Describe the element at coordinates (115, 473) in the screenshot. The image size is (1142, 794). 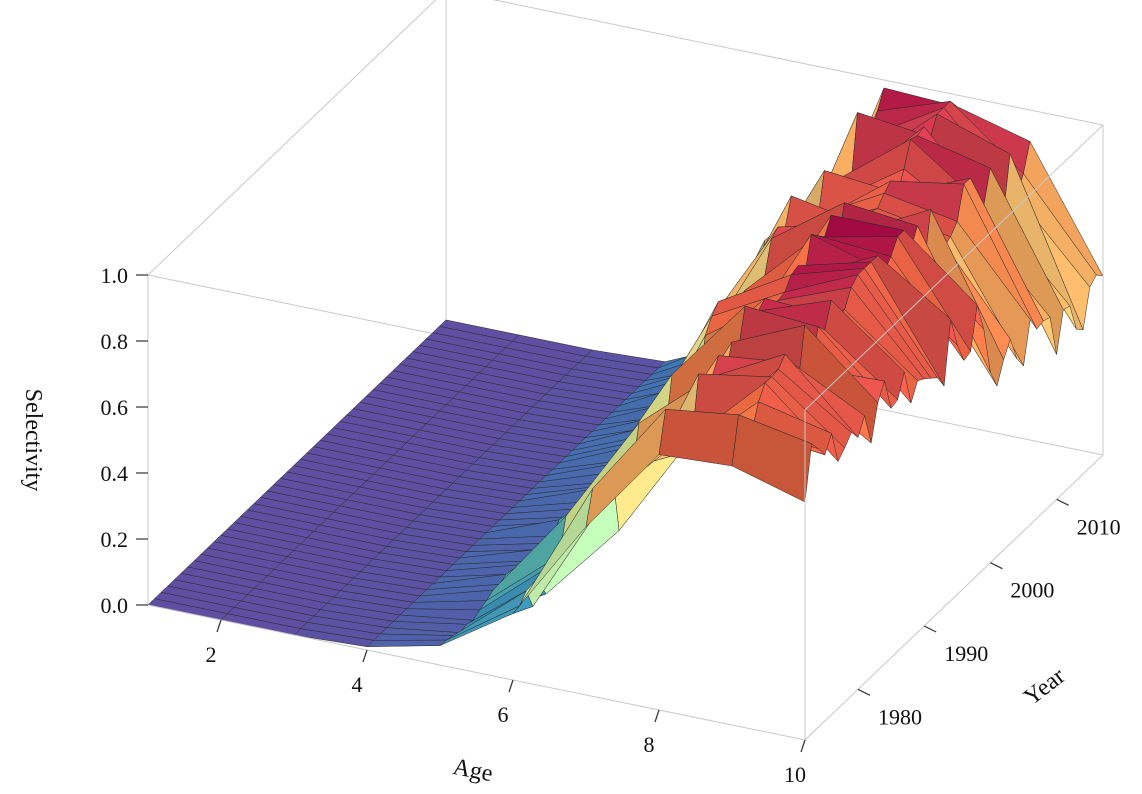
I see `z-tick-label: 0.4` at that location.